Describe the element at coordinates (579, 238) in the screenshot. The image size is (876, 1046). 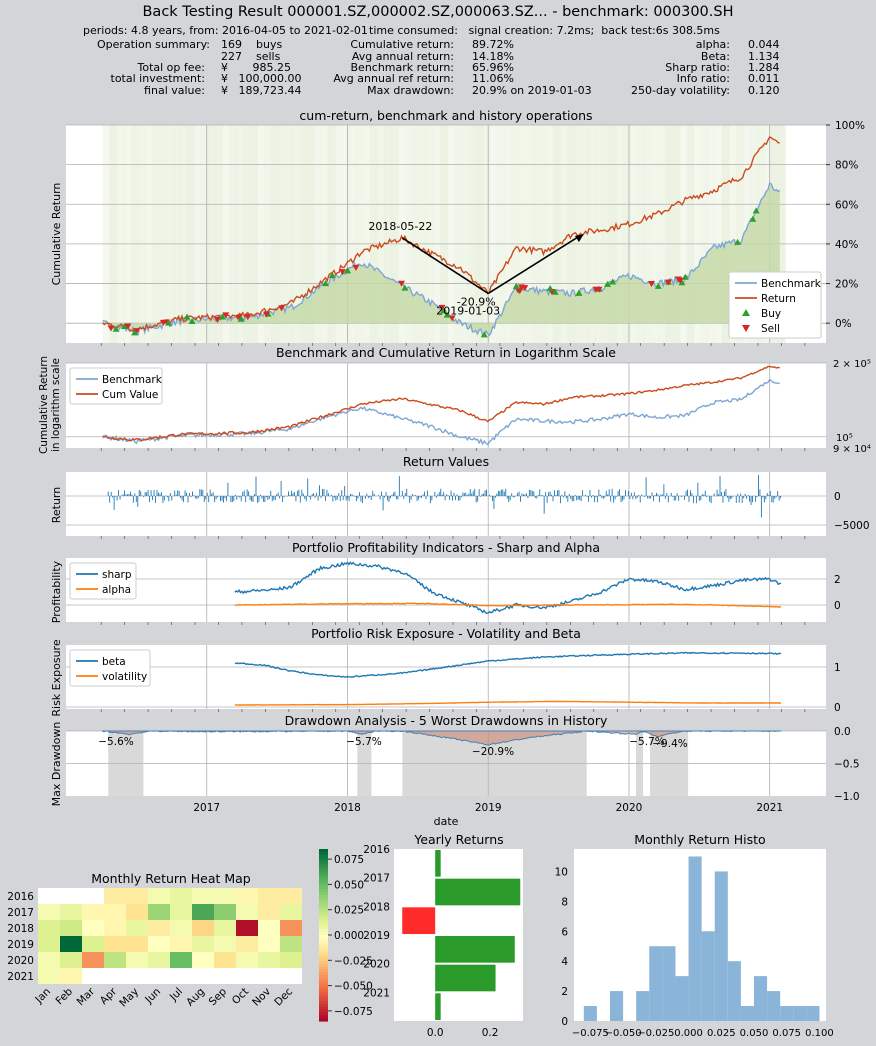
I see `arrow-head` at that location.